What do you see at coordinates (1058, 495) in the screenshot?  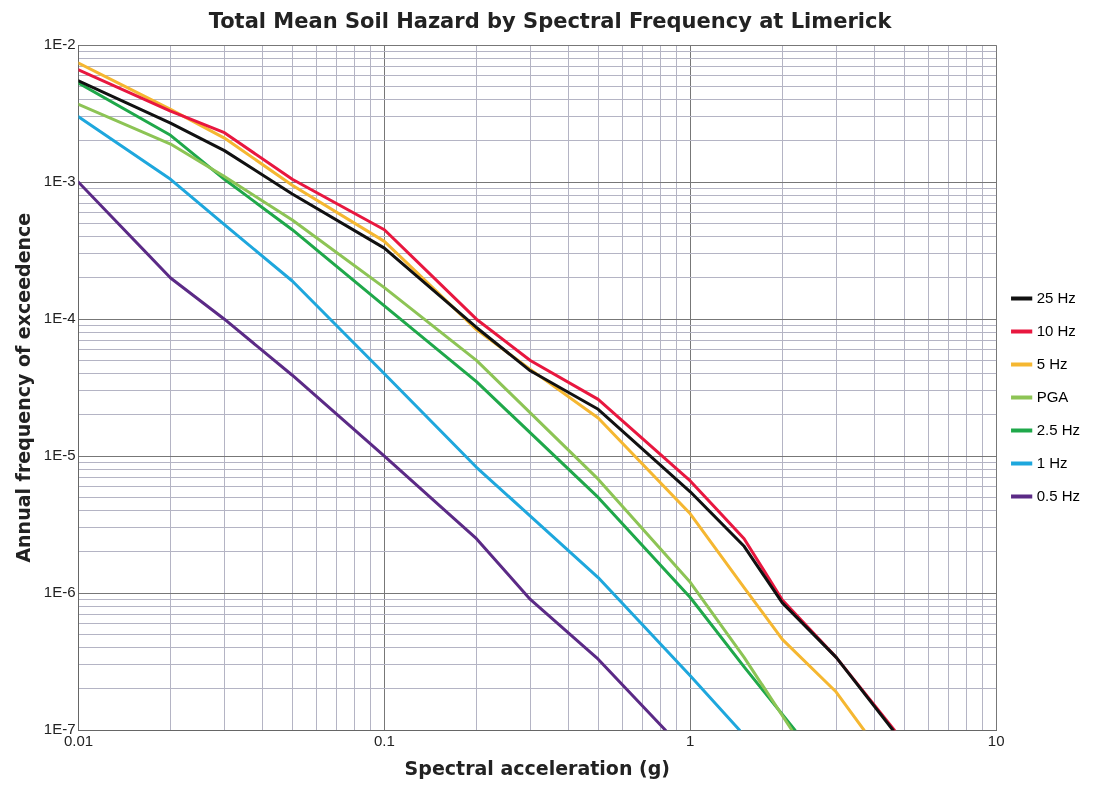 I see `legend-label: 0.5 Hz` at bounding box center [1058, 495].